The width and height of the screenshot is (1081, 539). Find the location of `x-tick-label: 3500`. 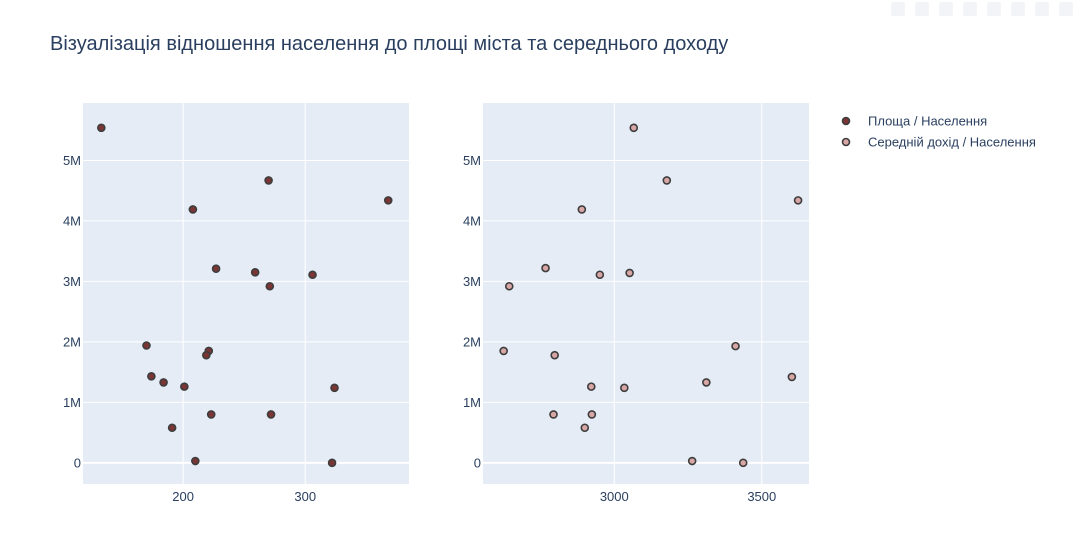

x-tick-label: 3500 is located at coordinates (761, 496).